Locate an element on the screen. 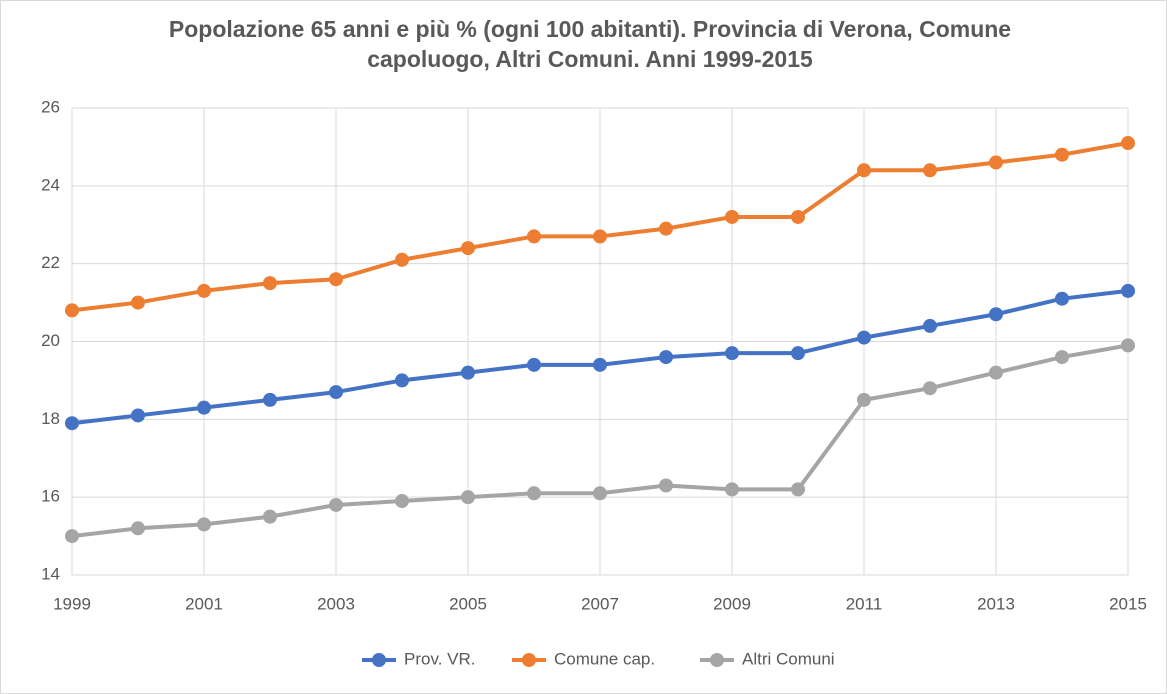 This screenshot has width=1167, height=694. x-tick-label: 2009 is located at coordinates (732, 603).